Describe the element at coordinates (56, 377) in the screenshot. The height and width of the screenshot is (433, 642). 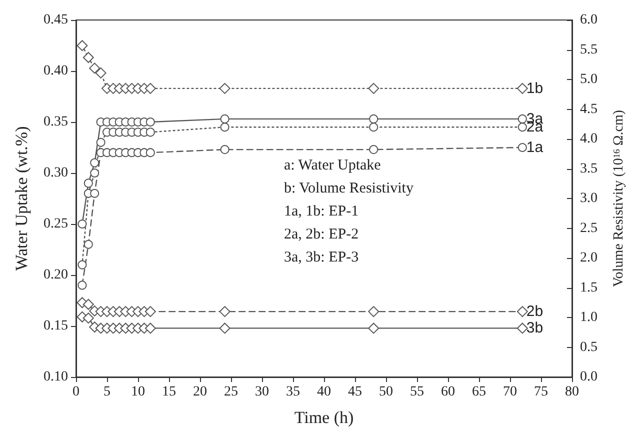
I see `y-tick-label: 0.10` at that location.